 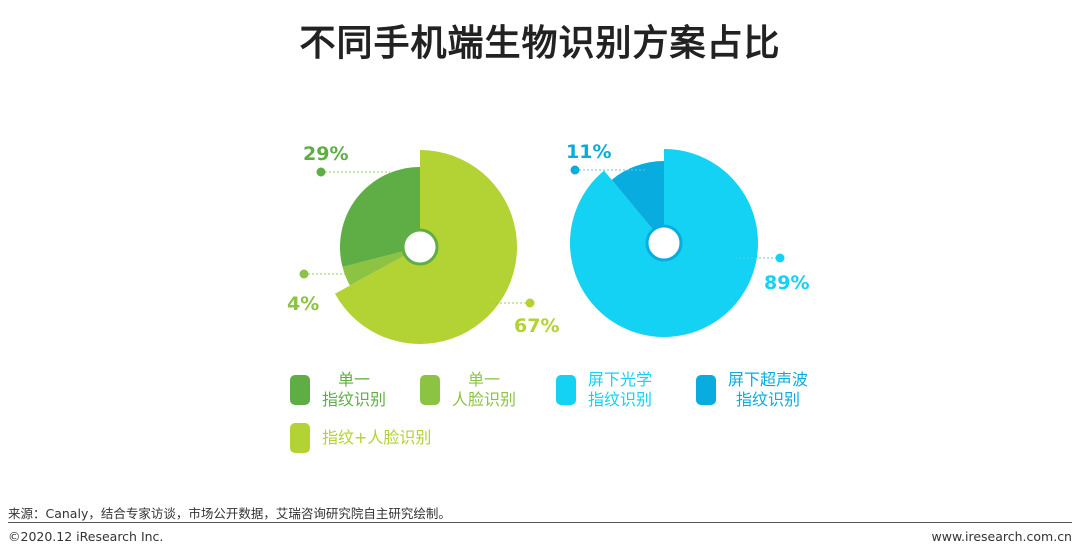 I want to click on legend-label: 屏下光学 指纹识别, so click(x=620, y=389).